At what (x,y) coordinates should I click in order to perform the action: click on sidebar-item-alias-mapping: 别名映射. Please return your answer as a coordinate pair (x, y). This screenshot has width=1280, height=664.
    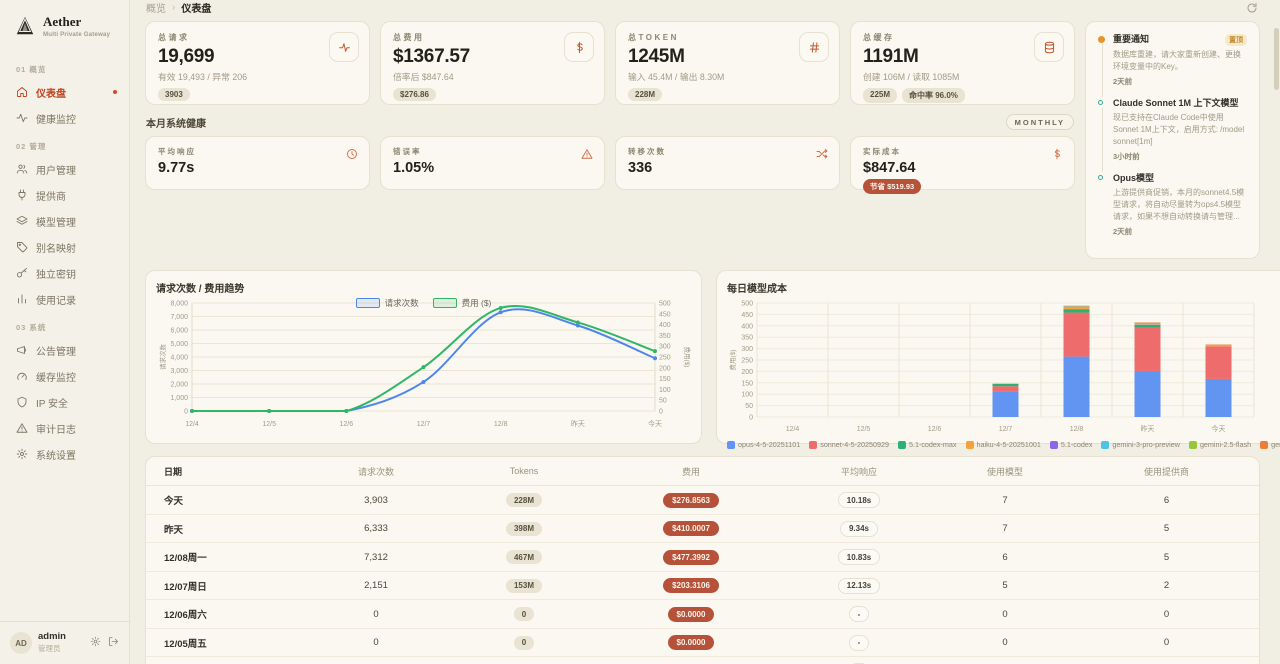
    Looking at the image, I should click on (64, 247).